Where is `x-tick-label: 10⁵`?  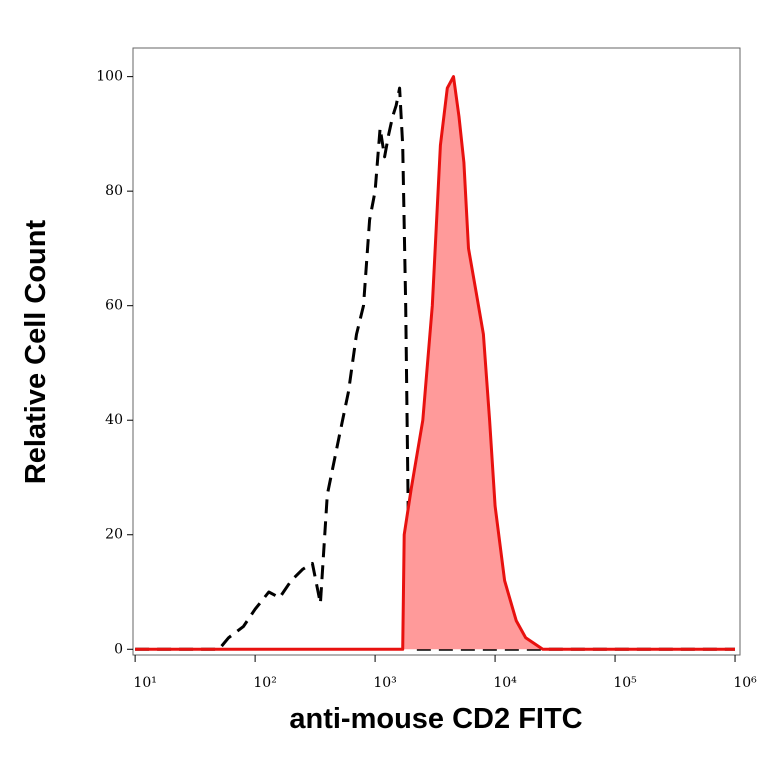 x-tick-label: 10⁵ is located at coordinates (625, 683).